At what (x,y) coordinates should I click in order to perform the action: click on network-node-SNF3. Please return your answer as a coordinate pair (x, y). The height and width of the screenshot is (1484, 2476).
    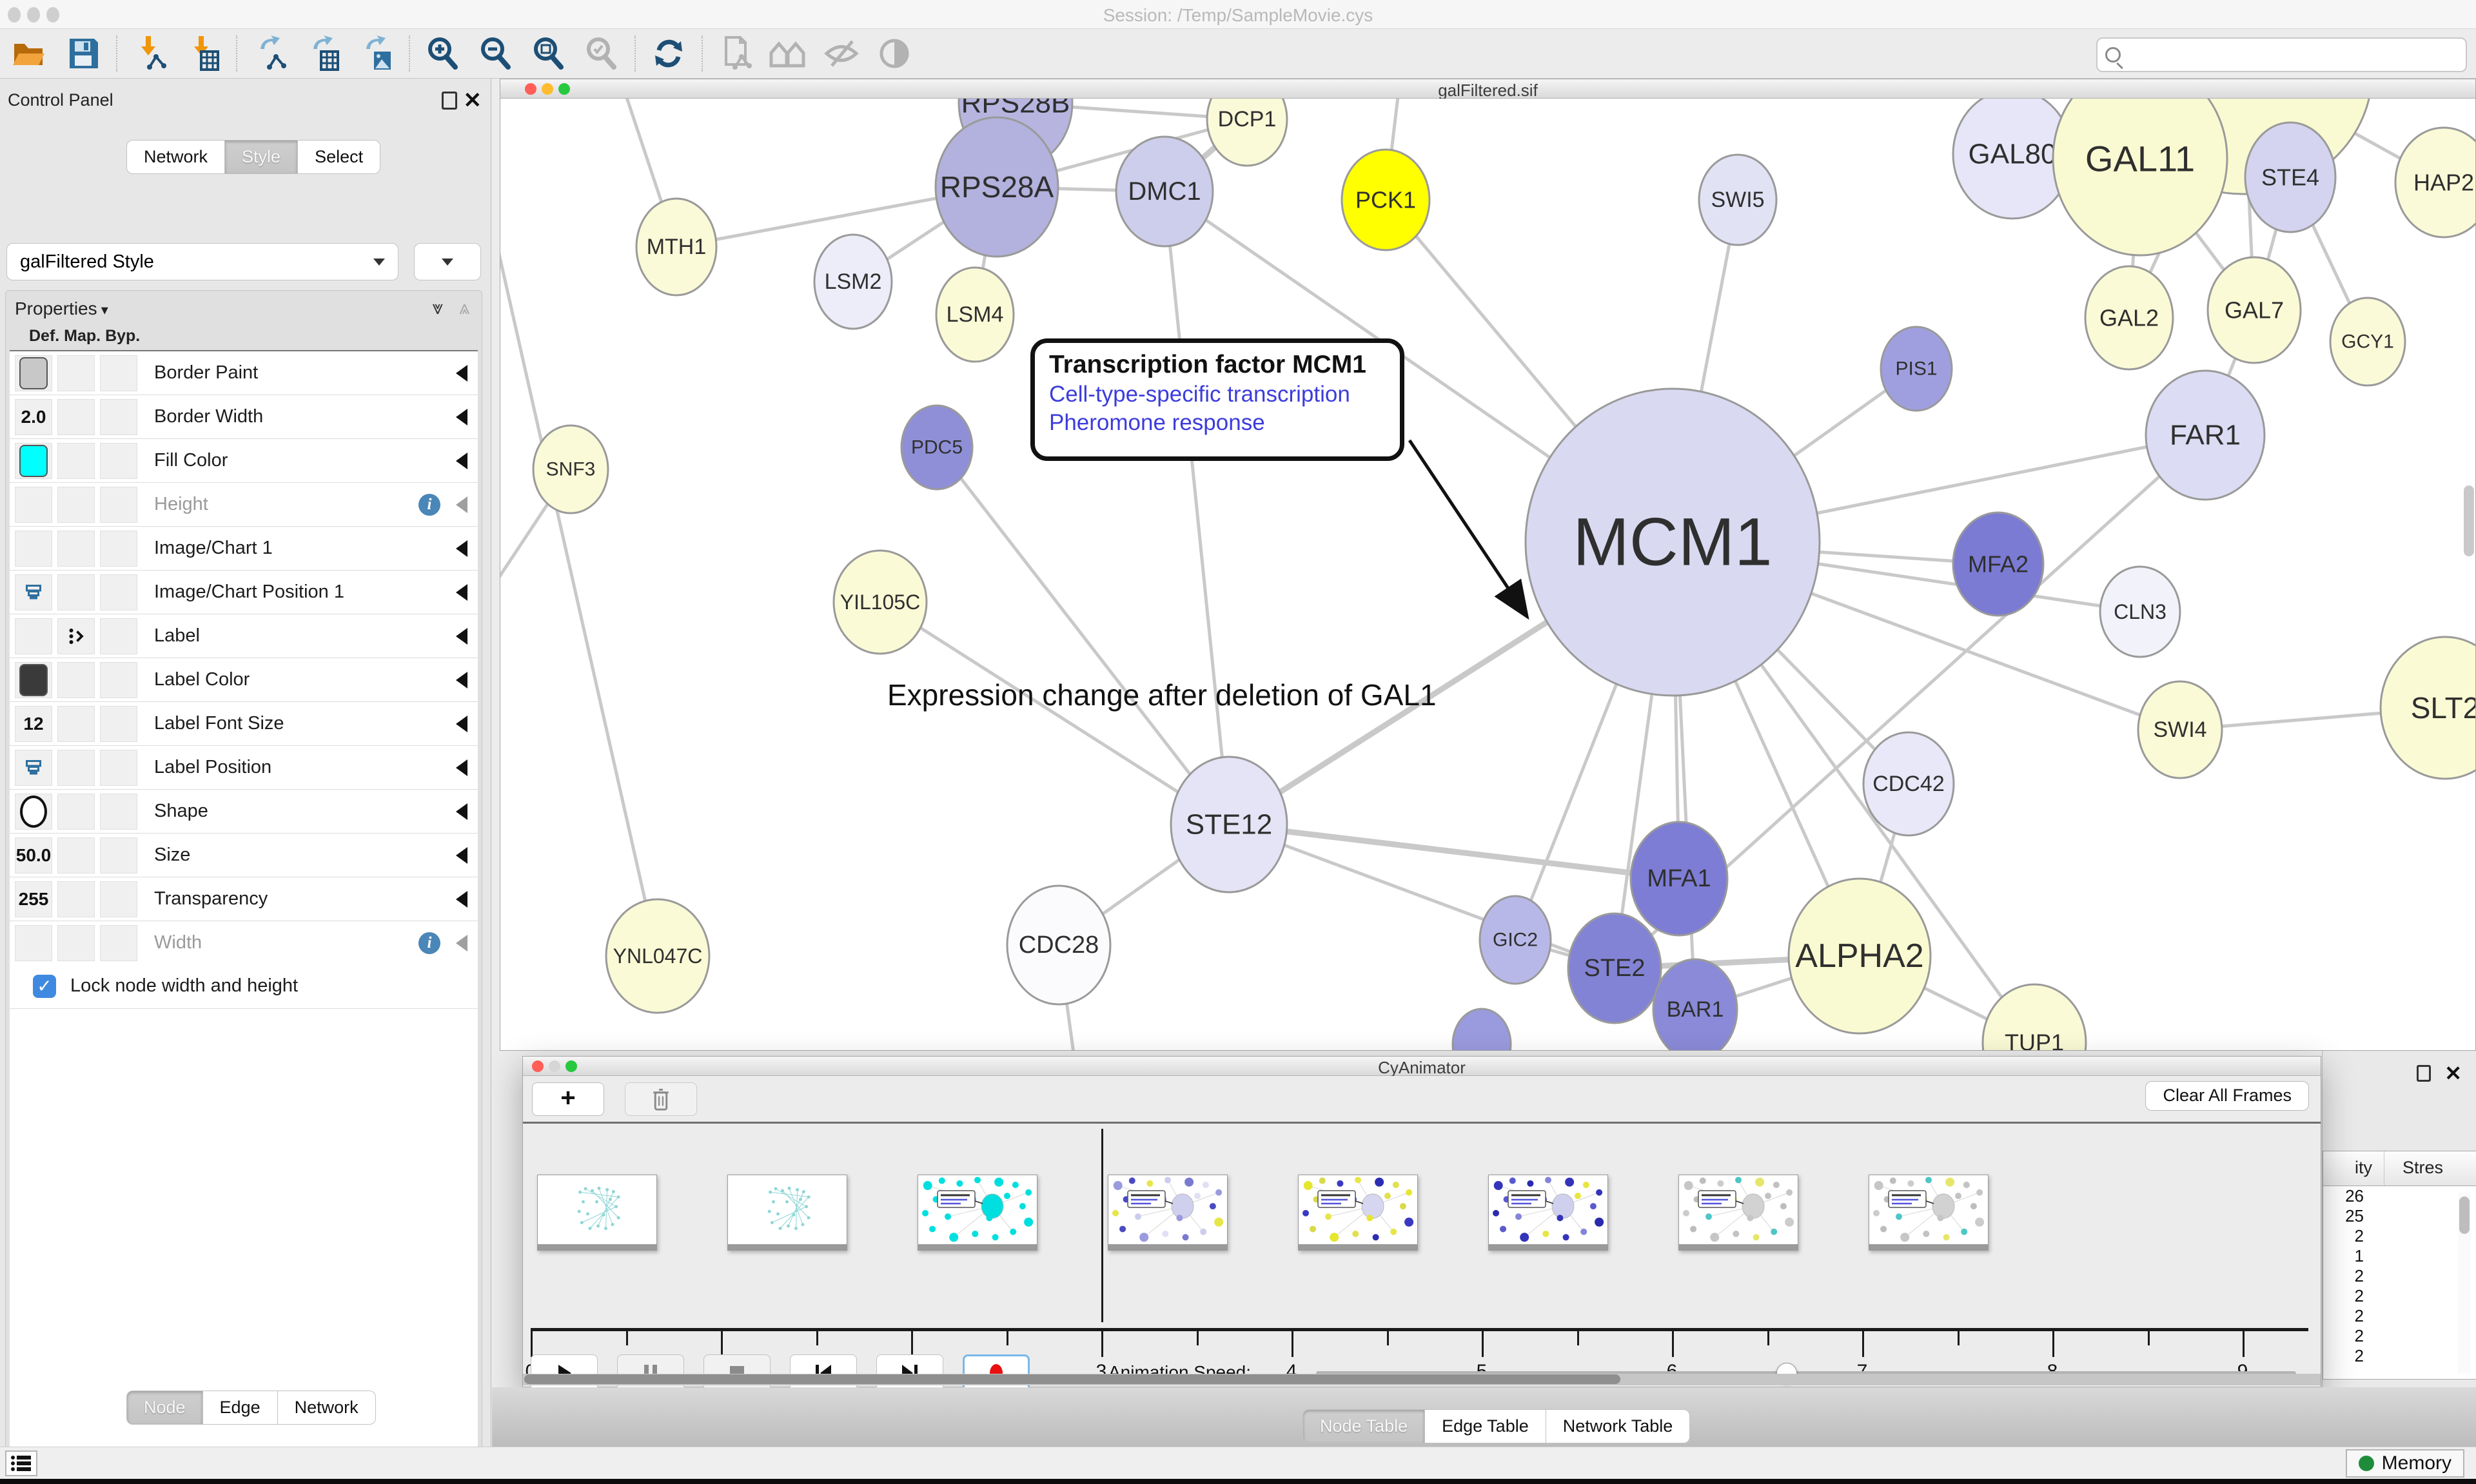
    Looking at the image, I should click on (570, 469).